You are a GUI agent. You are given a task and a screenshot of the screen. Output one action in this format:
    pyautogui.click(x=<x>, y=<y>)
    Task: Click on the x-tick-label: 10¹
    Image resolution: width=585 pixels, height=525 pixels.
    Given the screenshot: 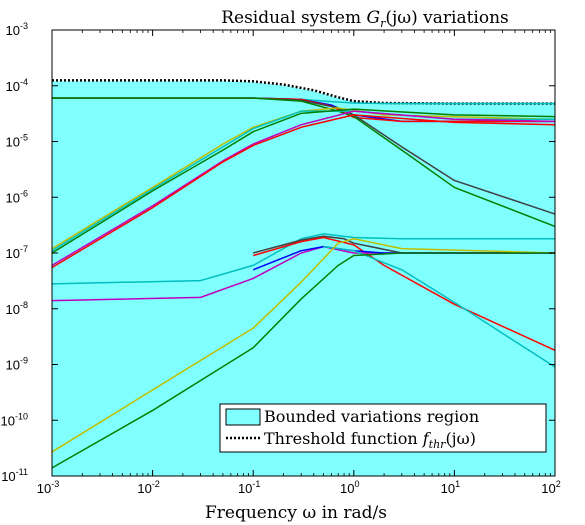 What is the action you would take?
    pyautogui.click(x=450, y=487)
    